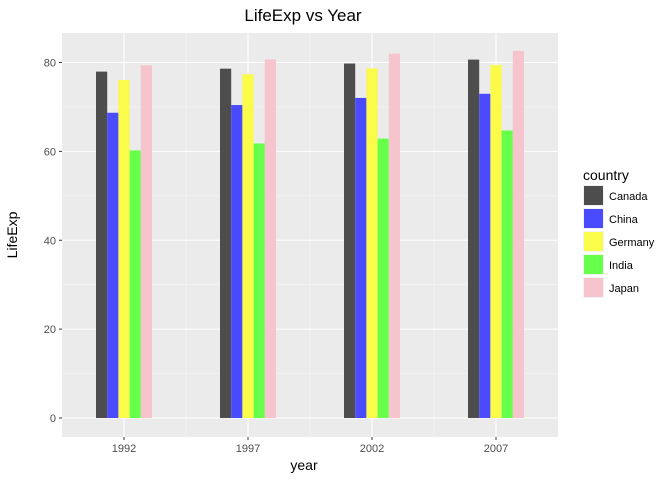  I want to click on x-tick-label: 1997, so click(248, 449).